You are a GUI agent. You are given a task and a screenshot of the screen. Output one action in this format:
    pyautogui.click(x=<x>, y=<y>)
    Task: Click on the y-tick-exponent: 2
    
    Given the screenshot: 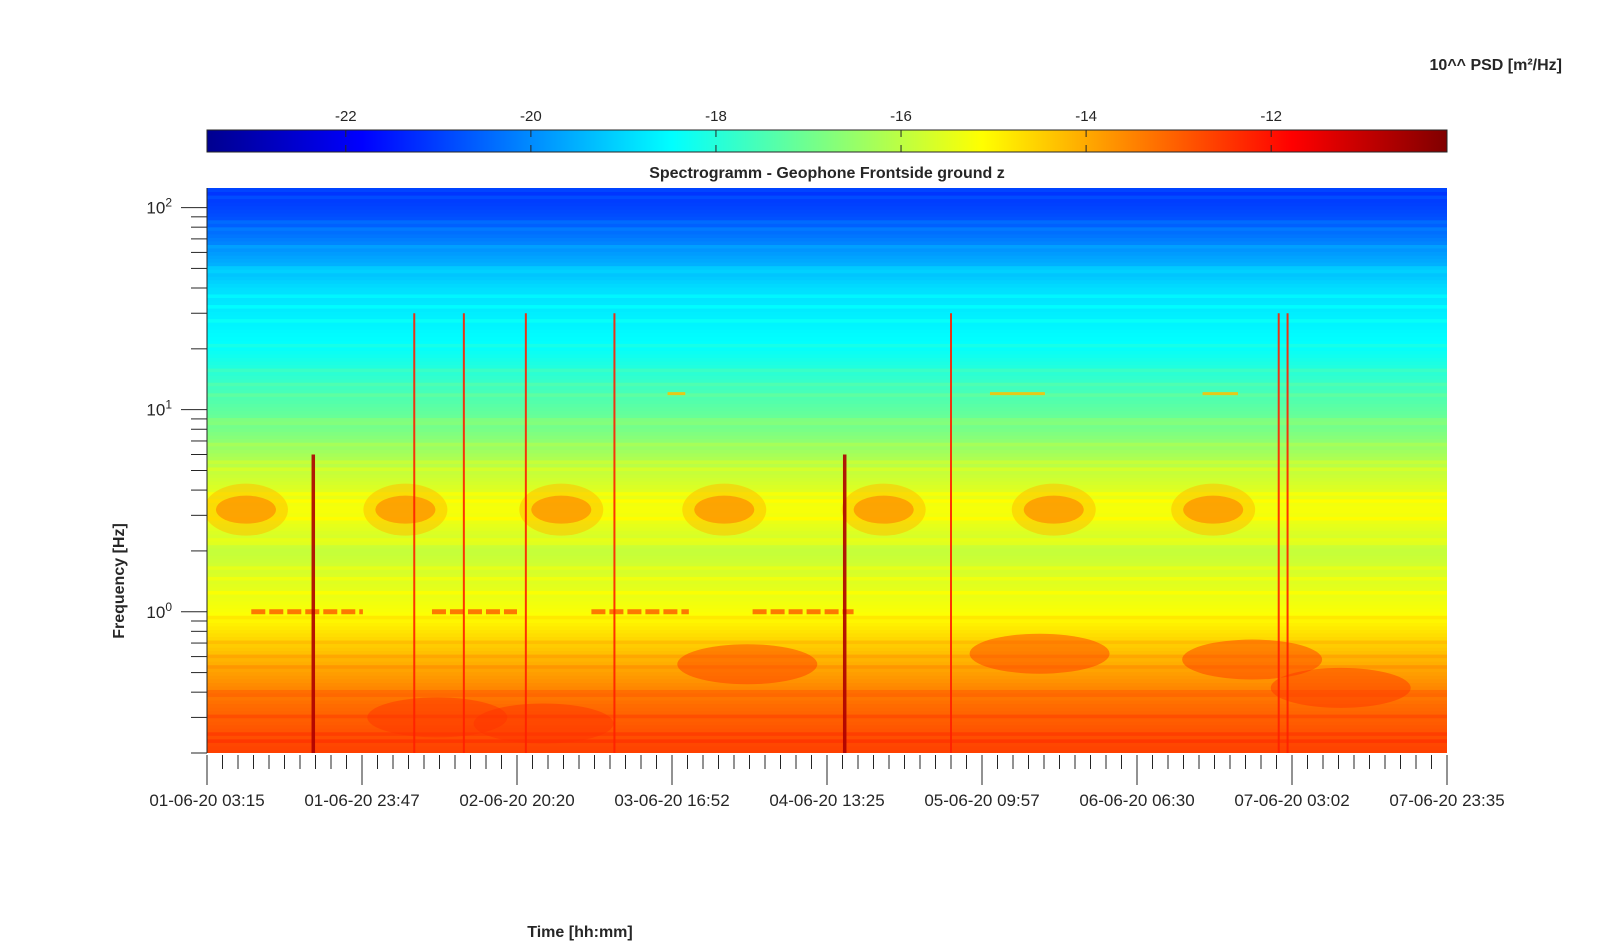 What is the action you would take?
    pyautogui.click(x=168, y=203)
    